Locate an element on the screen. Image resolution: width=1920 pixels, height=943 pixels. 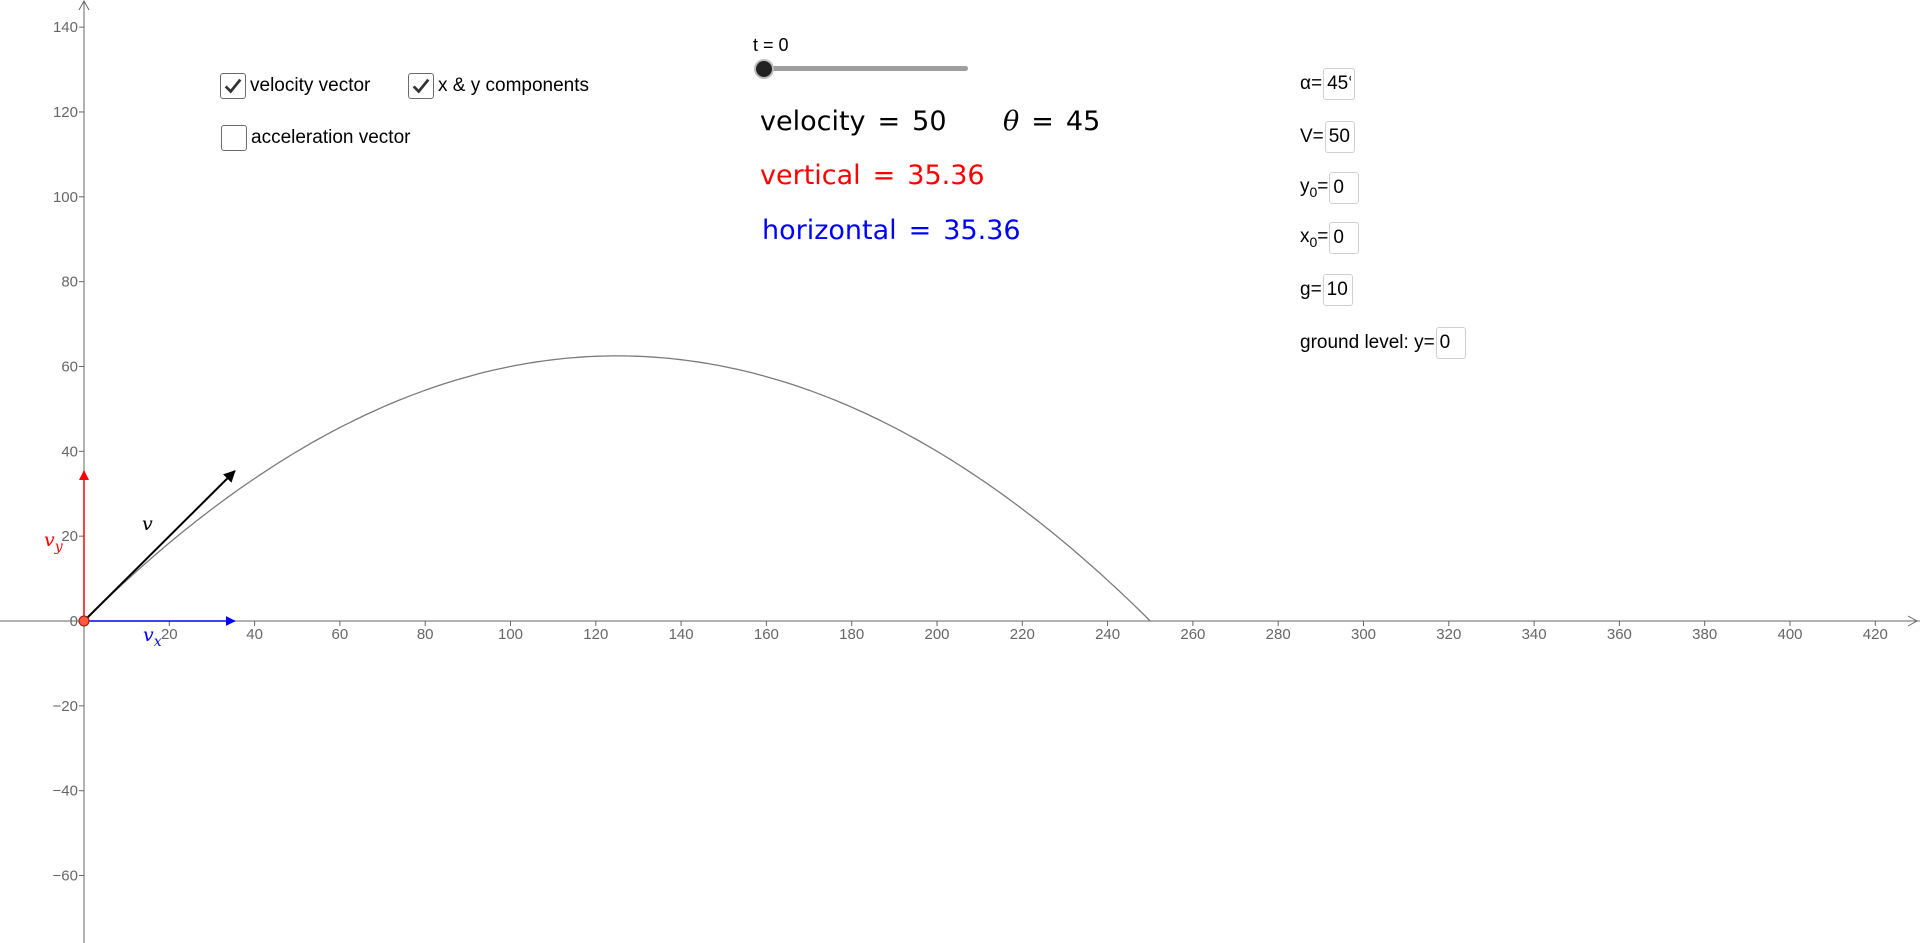
x-tick-label: 340 is located at coordinates (1534, 634).